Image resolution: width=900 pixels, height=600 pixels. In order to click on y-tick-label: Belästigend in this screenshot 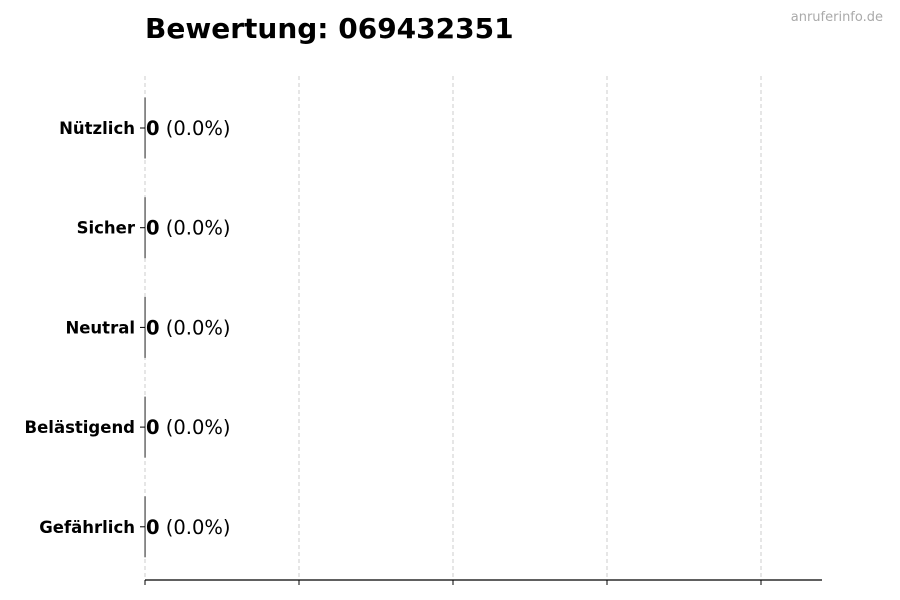, I will do `click(80, 427)`.